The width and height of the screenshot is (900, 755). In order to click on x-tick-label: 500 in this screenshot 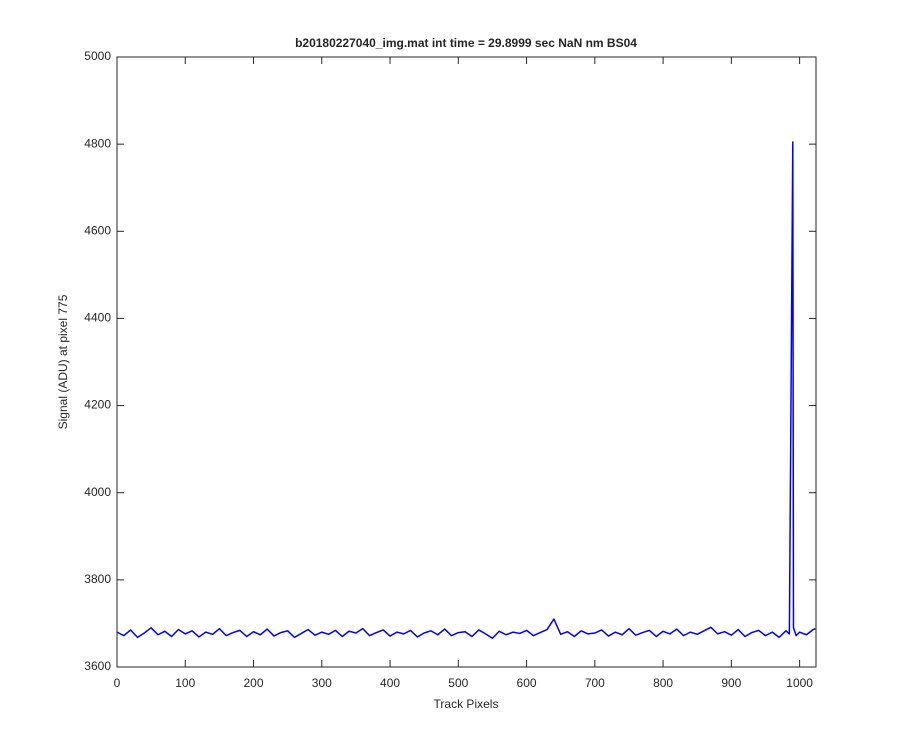, I will do `click(458, 683)`.